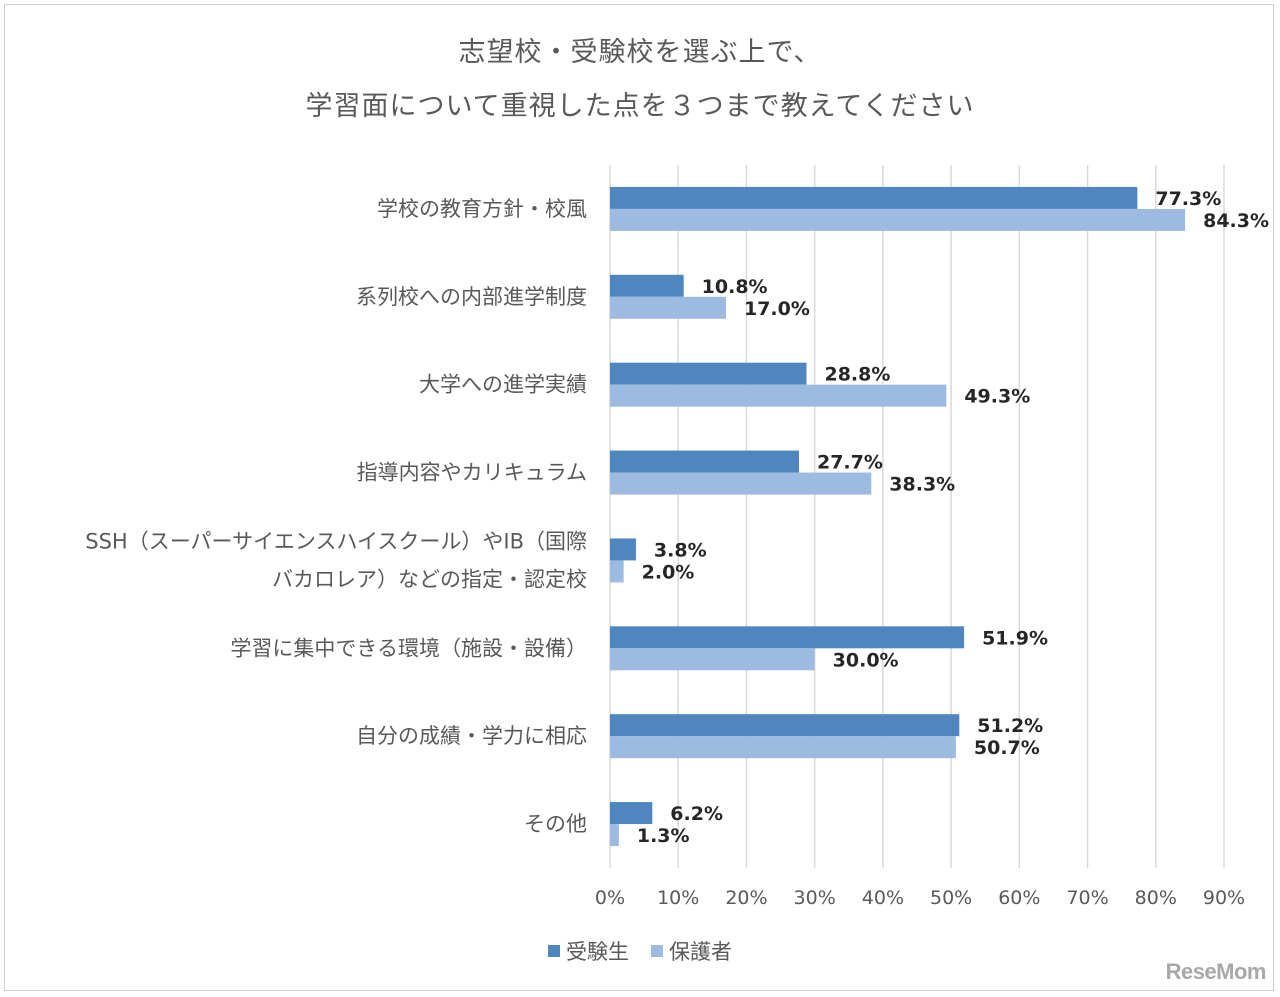  What do you see at coordinates (678, 898) in the screenshot?
I see `x-tick-label: 10%` at bounding box center [678, 898].